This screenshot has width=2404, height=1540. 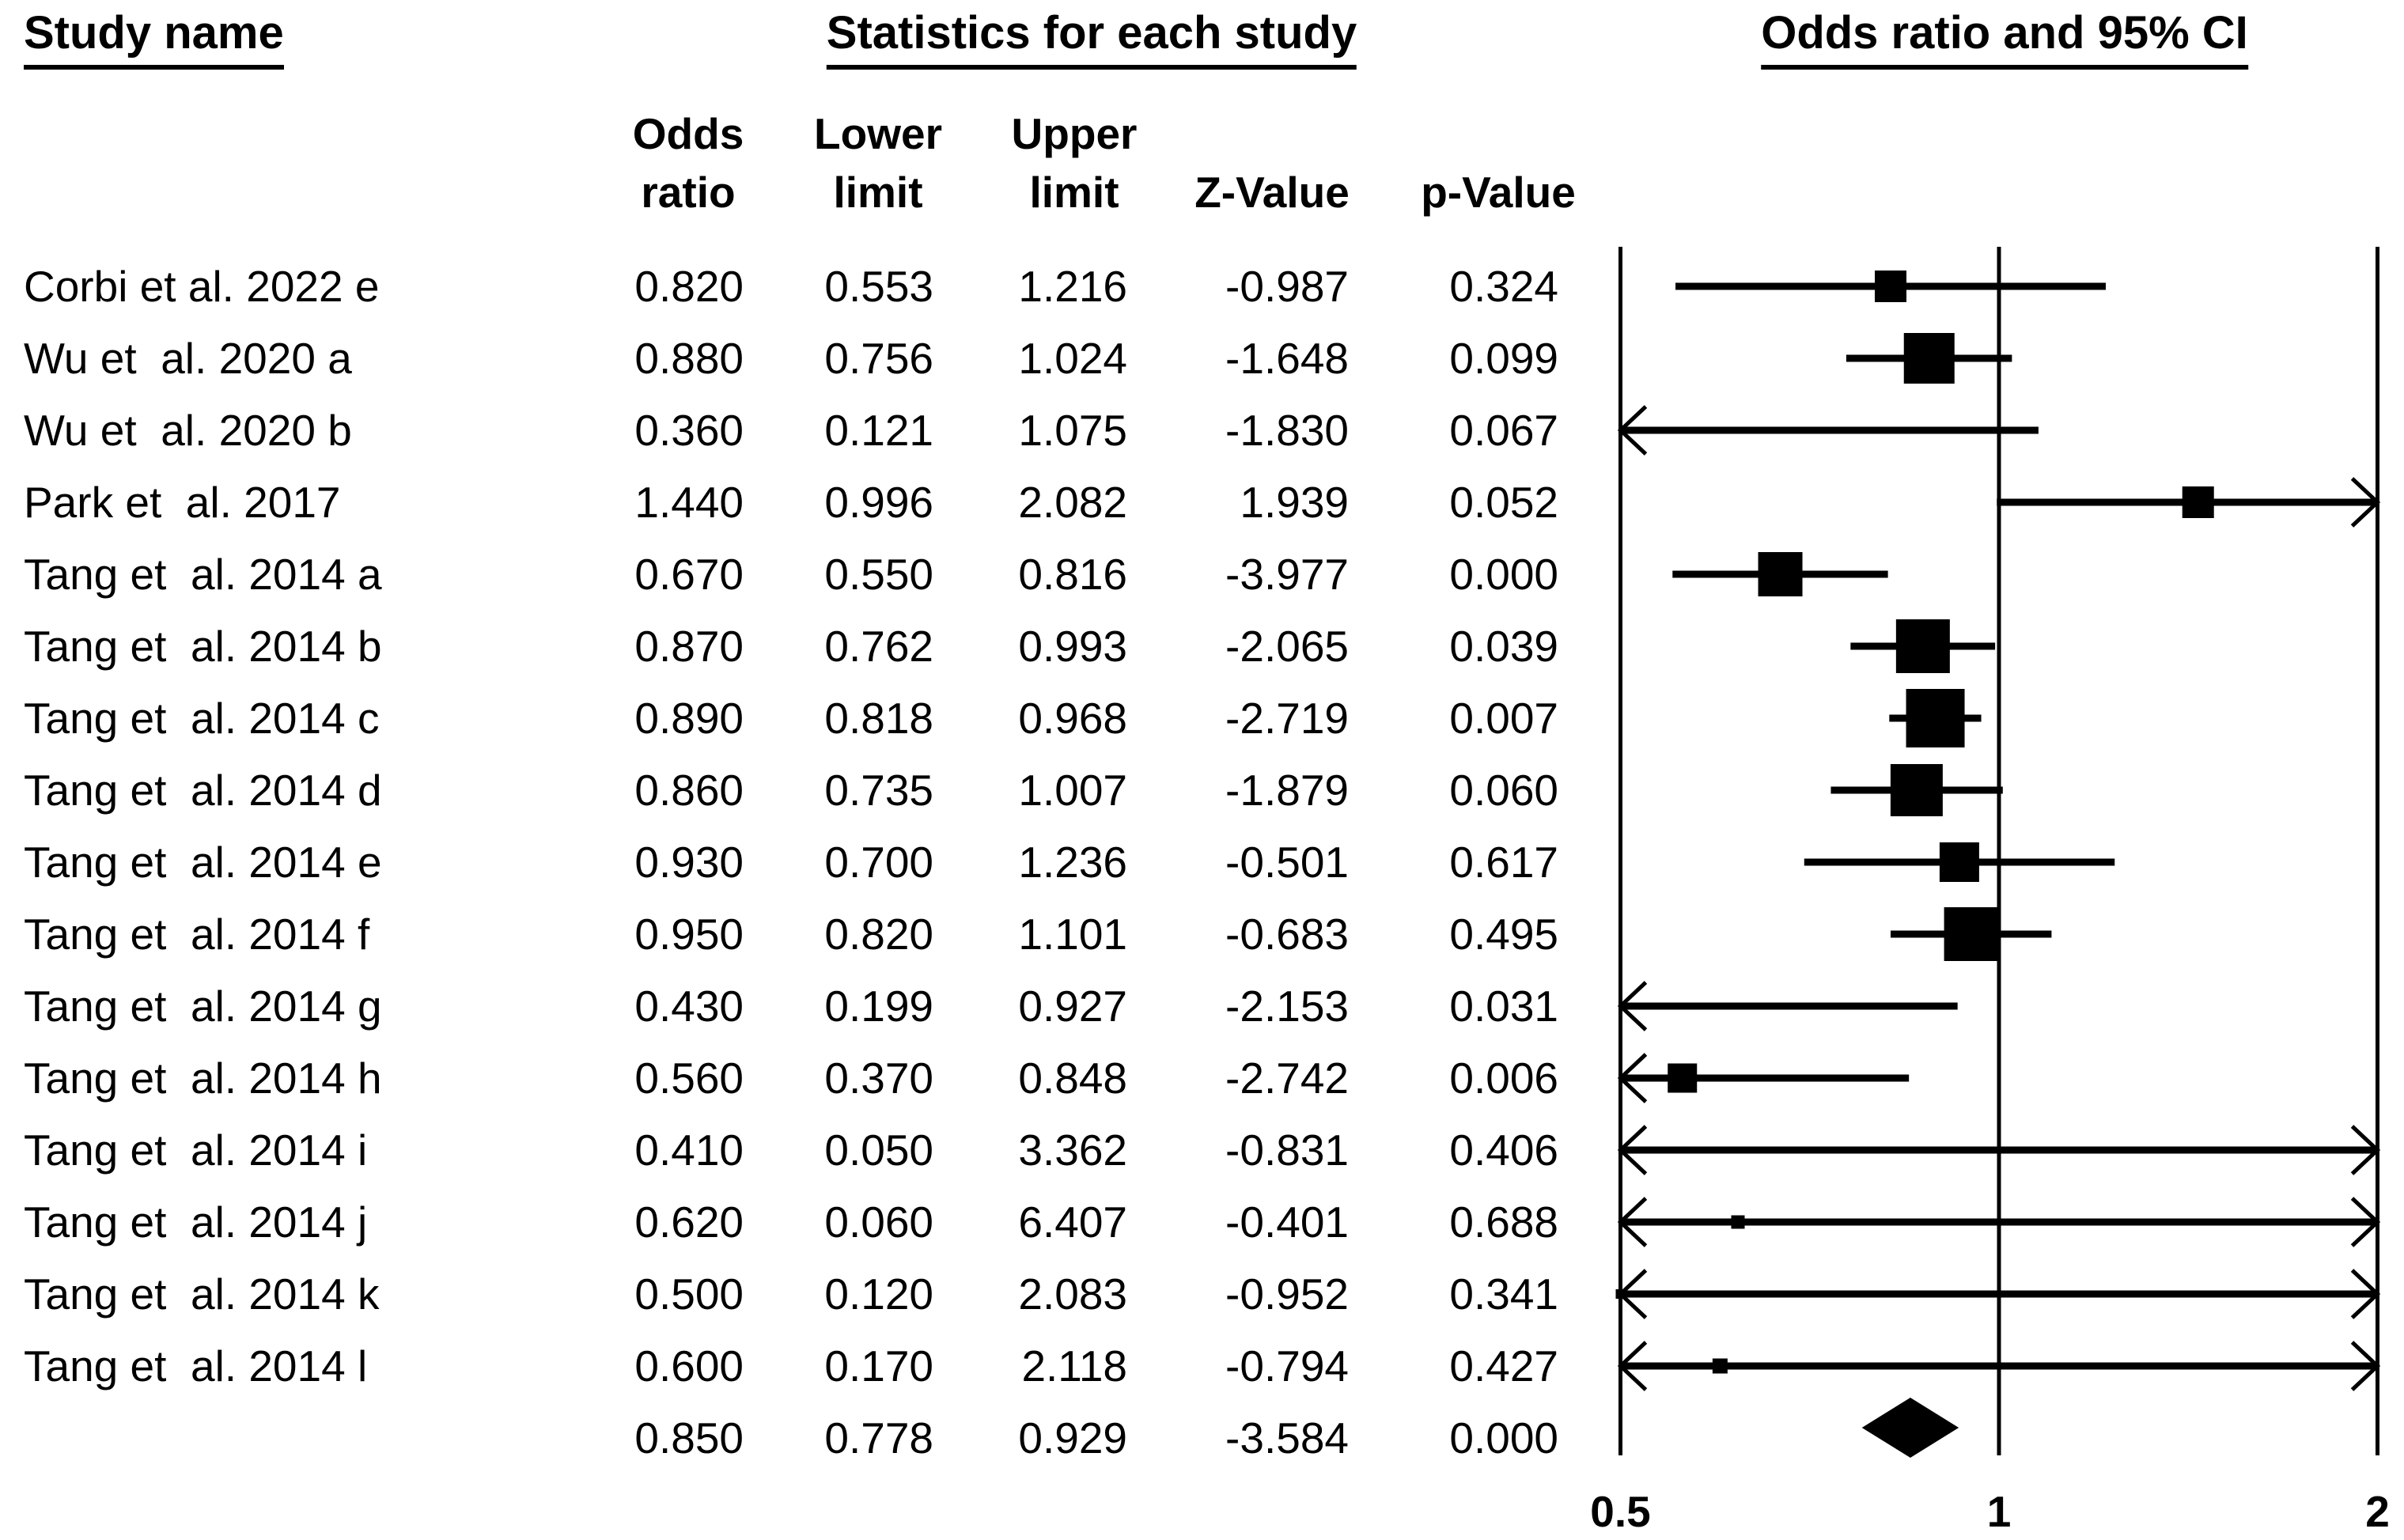 What do you see at coordinates (203, 1006) in the screenshot?
I see `study-name: Tang et al. 2014 g` at bounding box center [203, 1006].